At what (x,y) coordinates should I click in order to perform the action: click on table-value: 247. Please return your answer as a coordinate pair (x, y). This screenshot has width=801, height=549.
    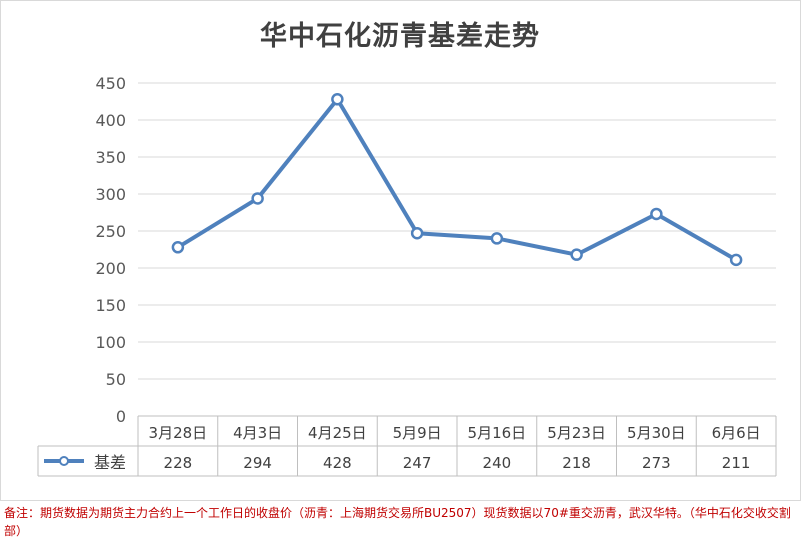
    Looking at the image, I should click on (417, 463).